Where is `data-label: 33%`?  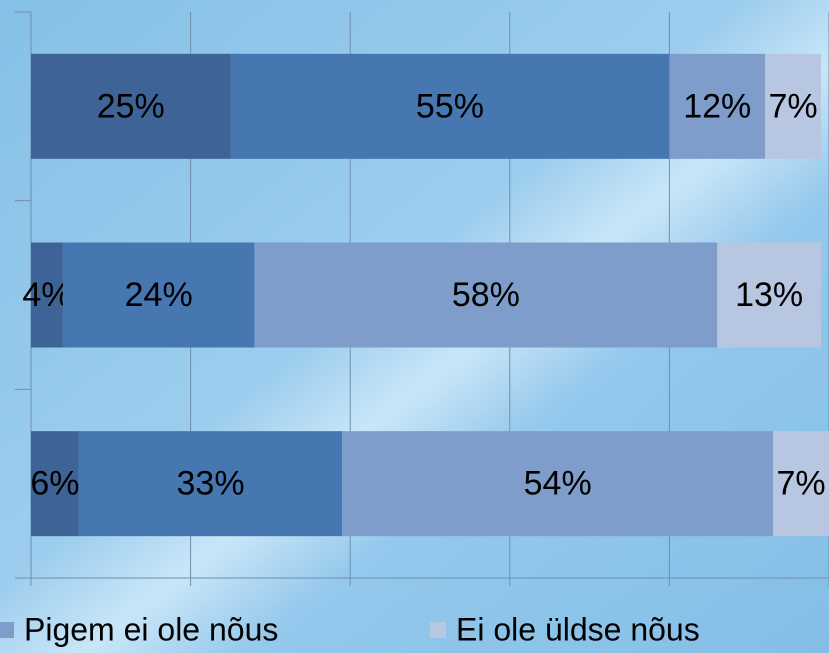
data-label: 33% is located at coordinates (211, 484).